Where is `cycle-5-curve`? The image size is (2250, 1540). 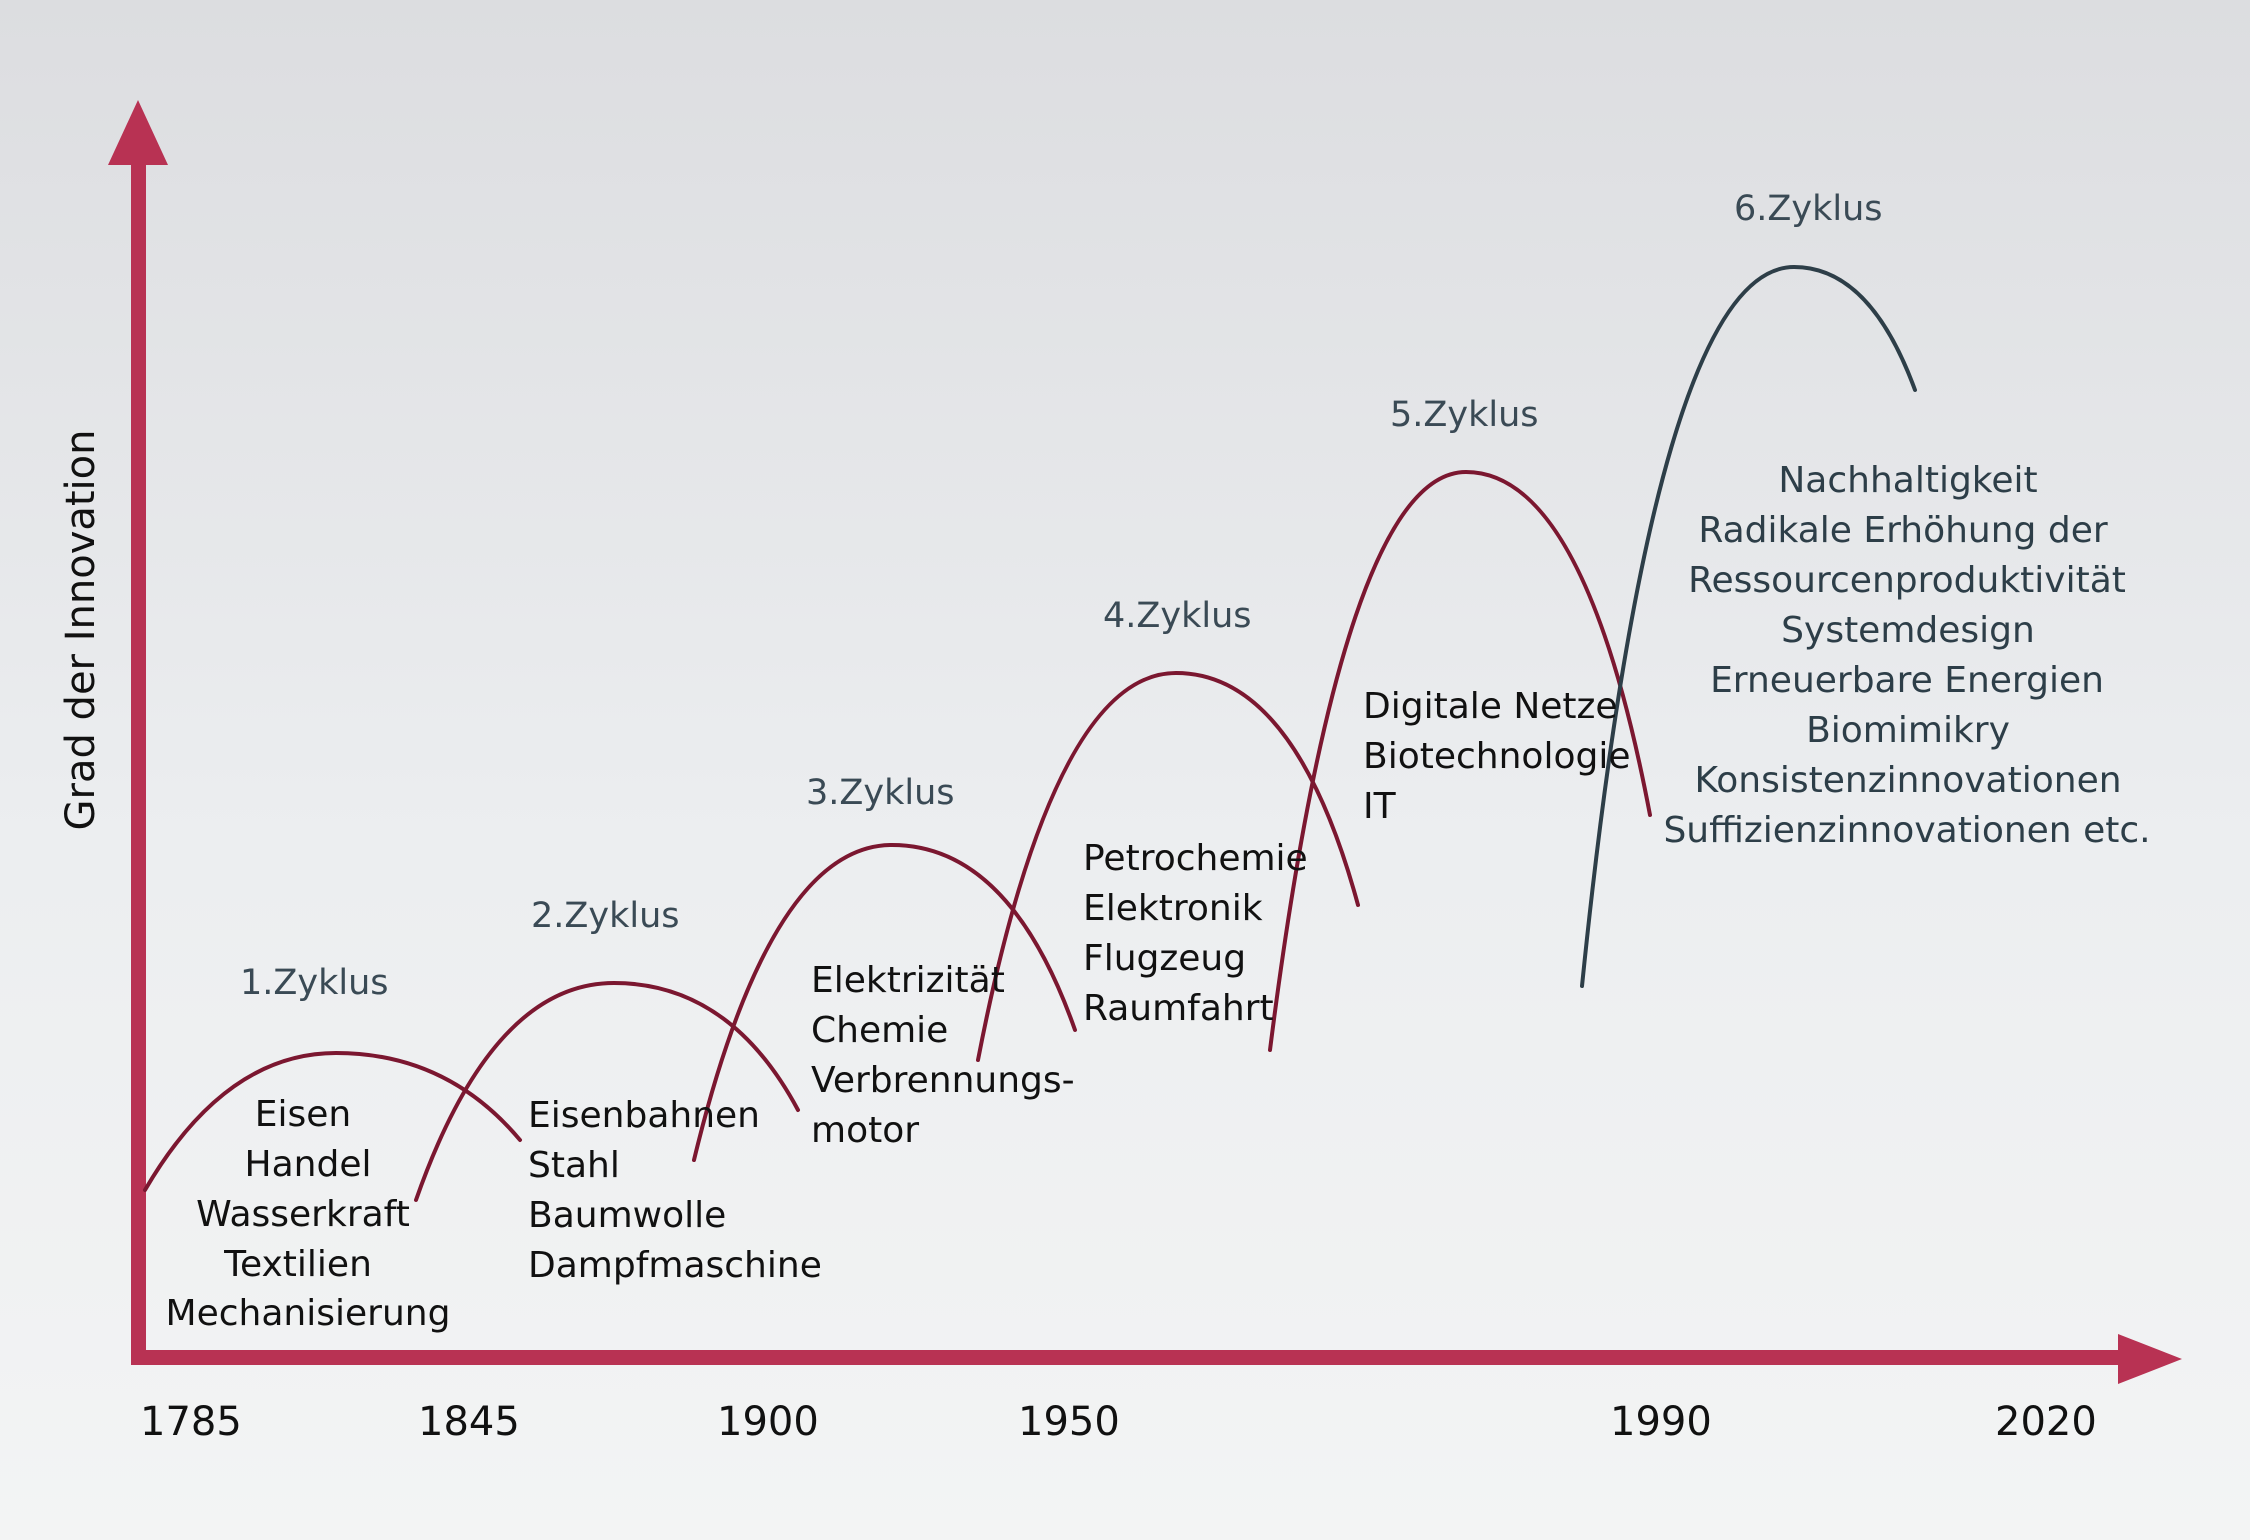 cycle-5-curve is located at coordinates (1460, 760).